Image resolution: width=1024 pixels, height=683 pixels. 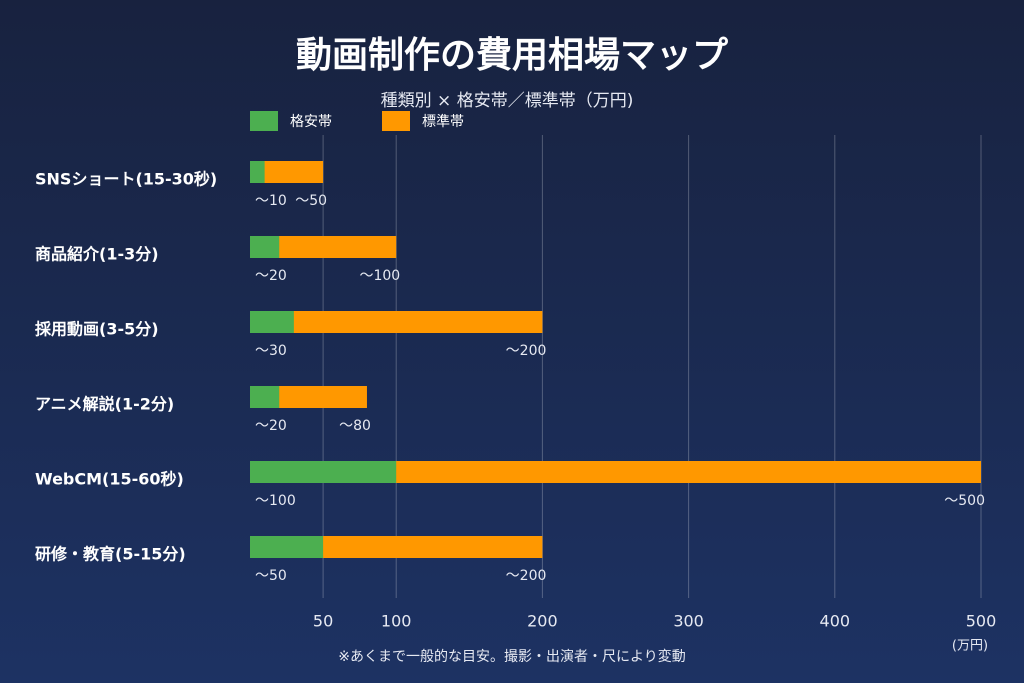 I want to click on x-tick-label: 200, so click(x=542, y=621).